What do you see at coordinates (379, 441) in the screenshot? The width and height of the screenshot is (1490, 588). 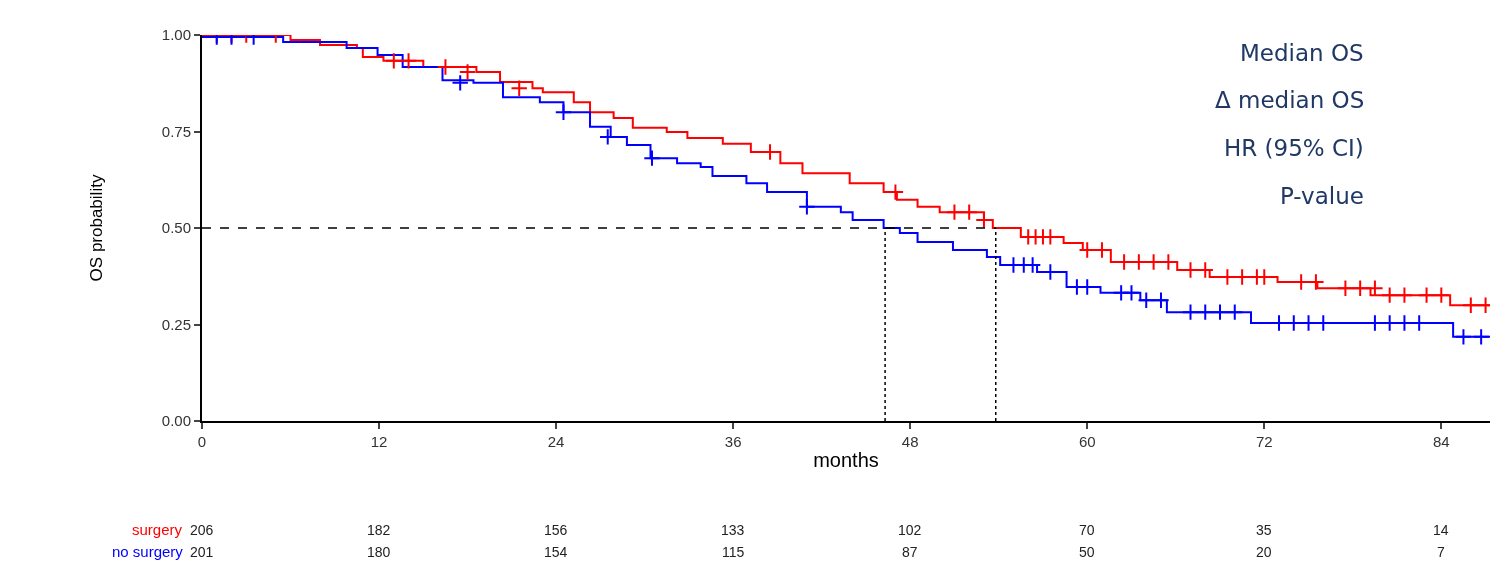 I see `x-tick-label: 12` at bounding box center [379, 441].